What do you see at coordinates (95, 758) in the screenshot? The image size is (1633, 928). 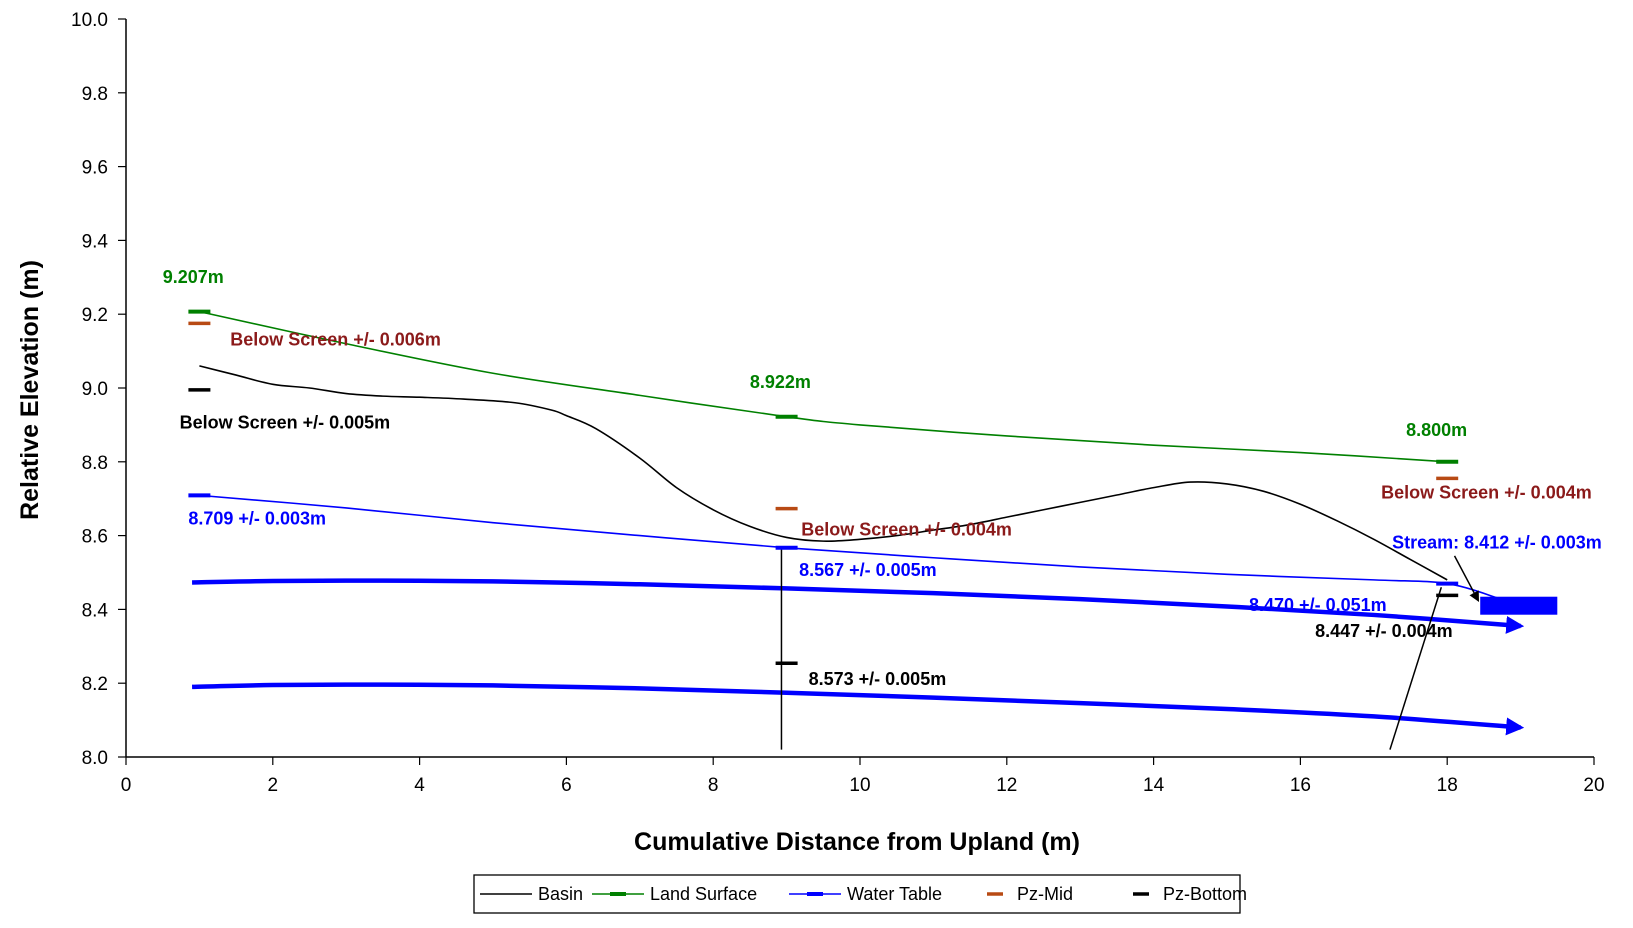 I see `y-tick-label: 8.0` at bounding box center [95, 758].